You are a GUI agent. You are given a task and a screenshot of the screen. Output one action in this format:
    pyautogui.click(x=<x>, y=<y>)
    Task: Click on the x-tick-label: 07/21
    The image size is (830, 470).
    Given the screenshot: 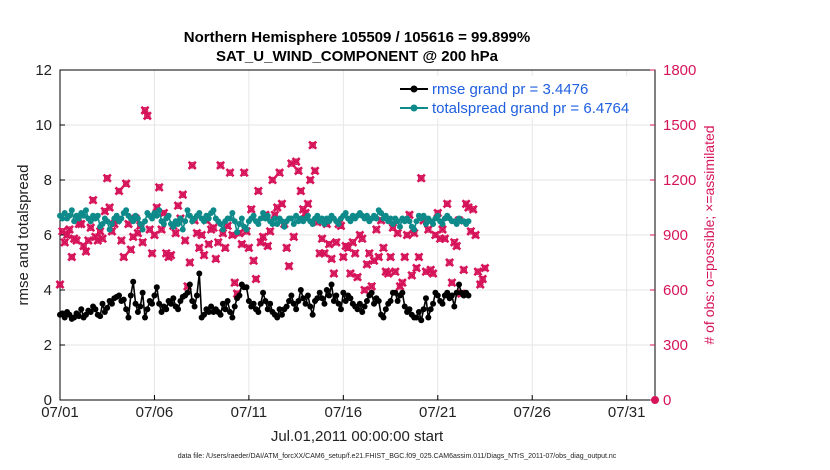 What is the action you would take?
    pyautogui.click(x=438, y=412)
    